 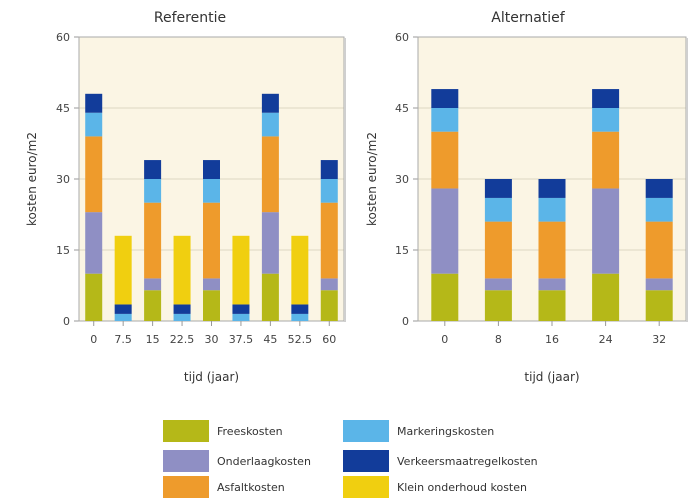 What do you see at coordinates (440, 461) in the screenshot?
I see `legend-item-verkeersmaatregelkosten: Verkeersmaatregelkosten` at bounding box center [440, 461].